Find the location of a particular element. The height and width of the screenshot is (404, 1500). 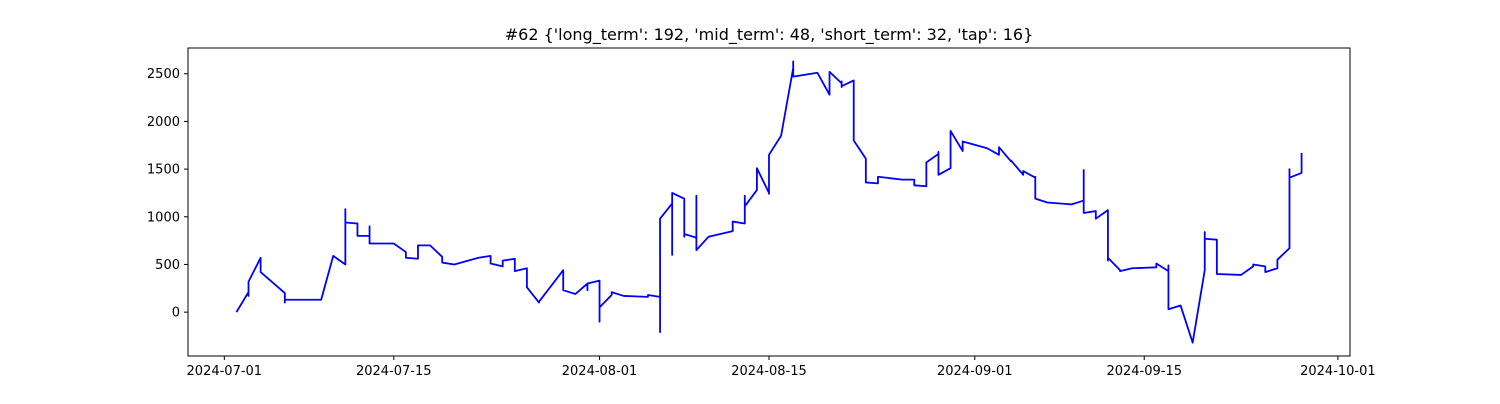

x-tick-label: 2024-07-01 is located at coordinates (225, 371).